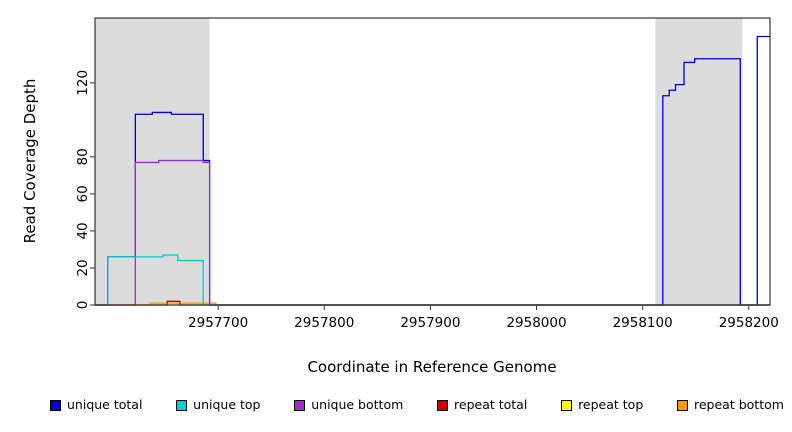 The width and height of the screenshot is (792, 432). What do you see at coordinates (83, 156) in the screenshot?
I see `y-tick-label: 80` at bounding box center [83, 156].